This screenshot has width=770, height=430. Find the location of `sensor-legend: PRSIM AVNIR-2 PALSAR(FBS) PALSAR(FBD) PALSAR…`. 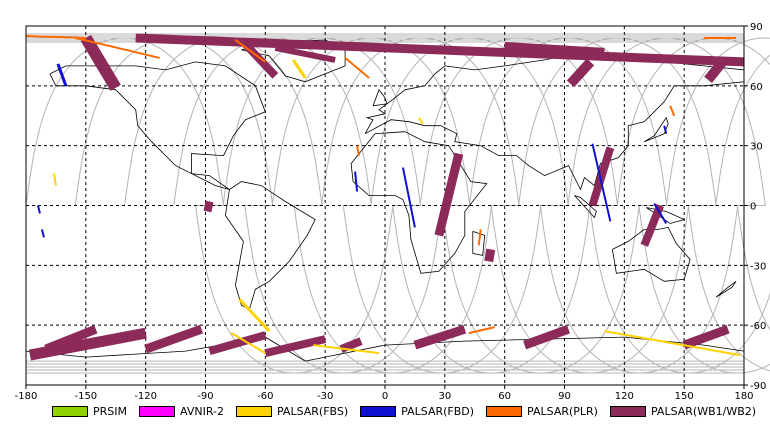

sensor-legend: PRSIM AVNIR-2 PALSAR(FBS) PALSAR(FBD) PALSAR… is located at coordinates (410, 411).